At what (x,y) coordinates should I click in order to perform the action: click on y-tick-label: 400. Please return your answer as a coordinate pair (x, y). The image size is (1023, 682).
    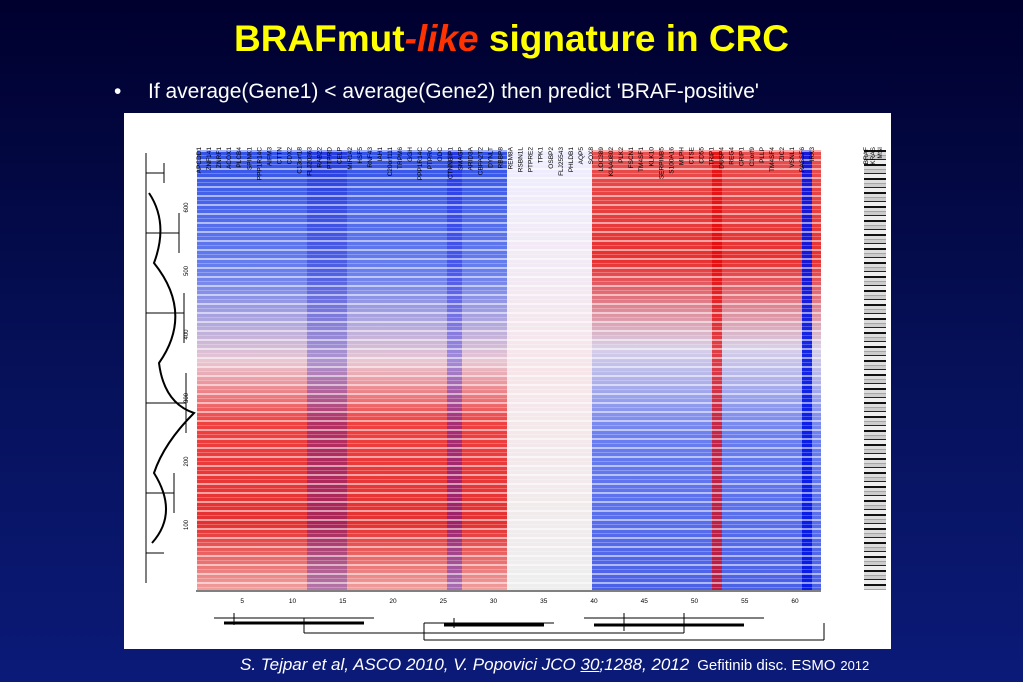
    Looking at the image, I should click on (187, 334).